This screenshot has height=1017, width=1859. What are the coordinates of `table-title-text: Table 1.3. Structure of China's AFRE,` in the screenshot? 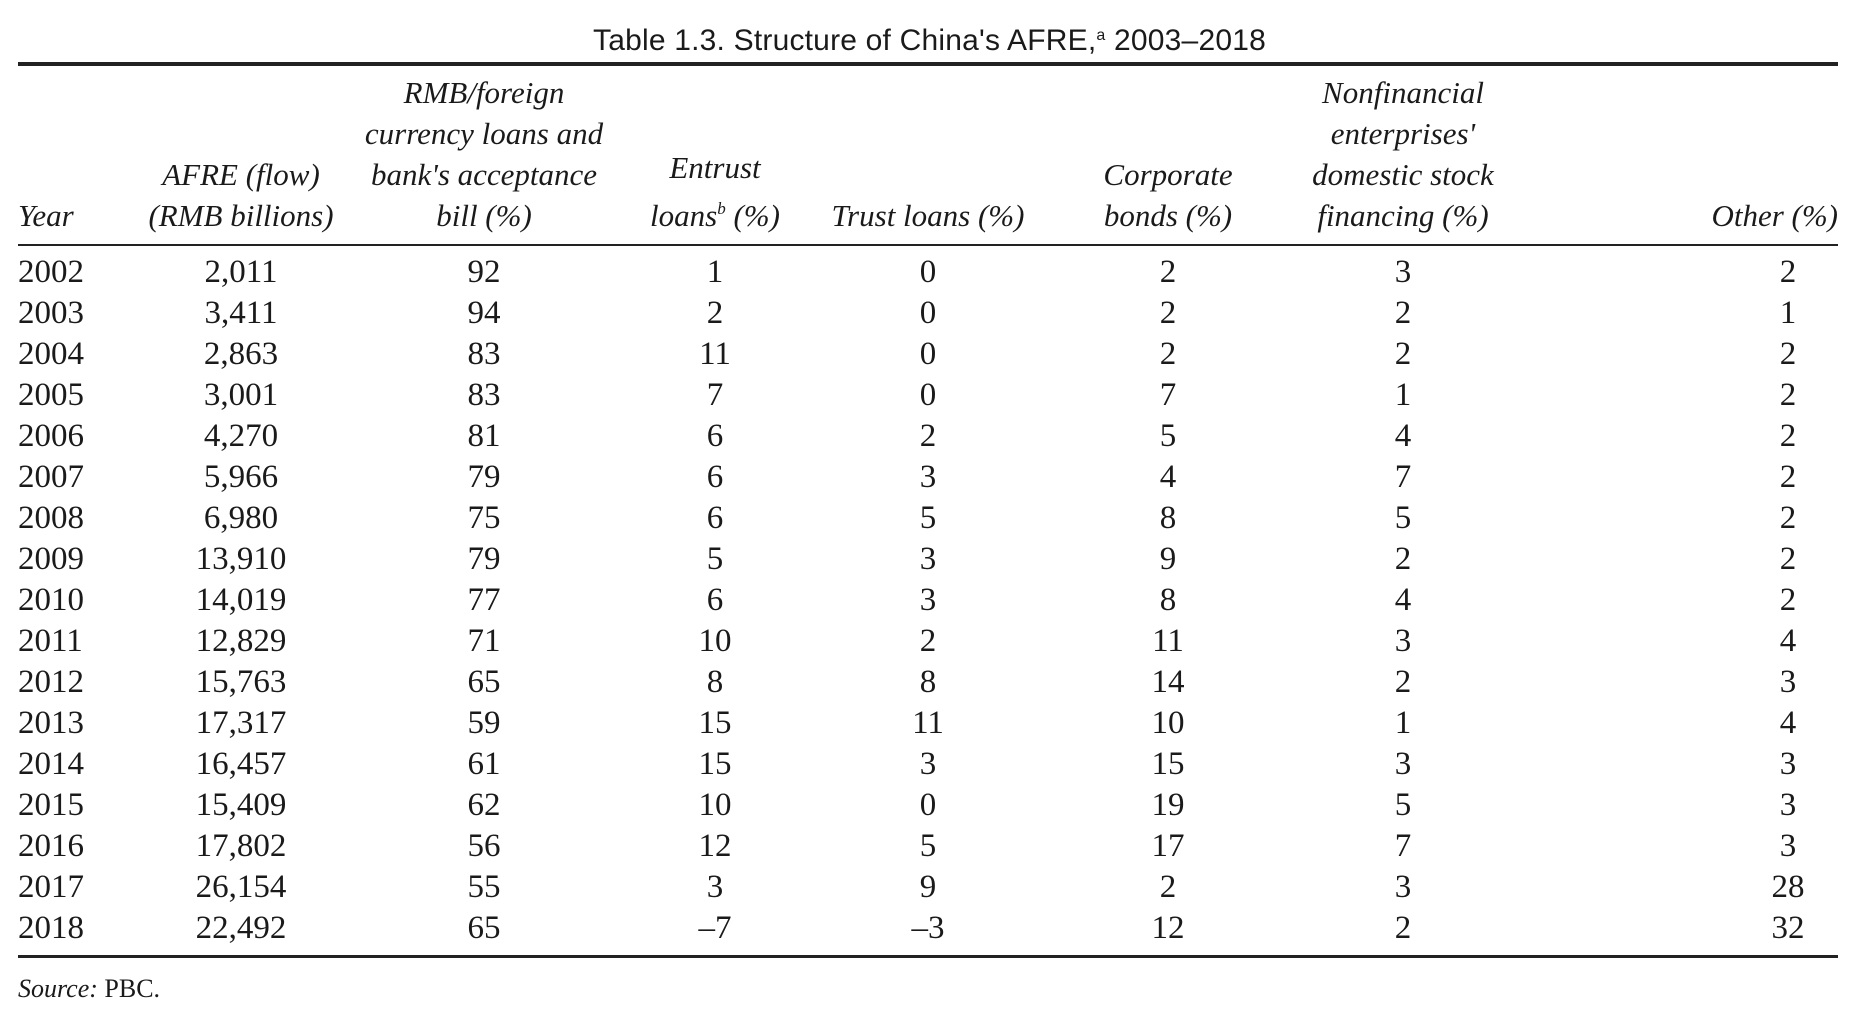 It's located at (845, 40).